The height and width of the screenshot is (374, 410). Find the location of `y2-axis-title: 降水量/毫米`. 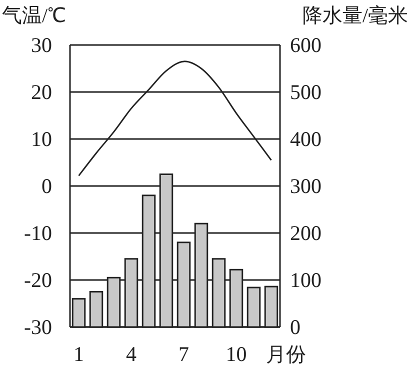

y2-axis-title: 降水量/毫米 is located at coordinates (355, 15).